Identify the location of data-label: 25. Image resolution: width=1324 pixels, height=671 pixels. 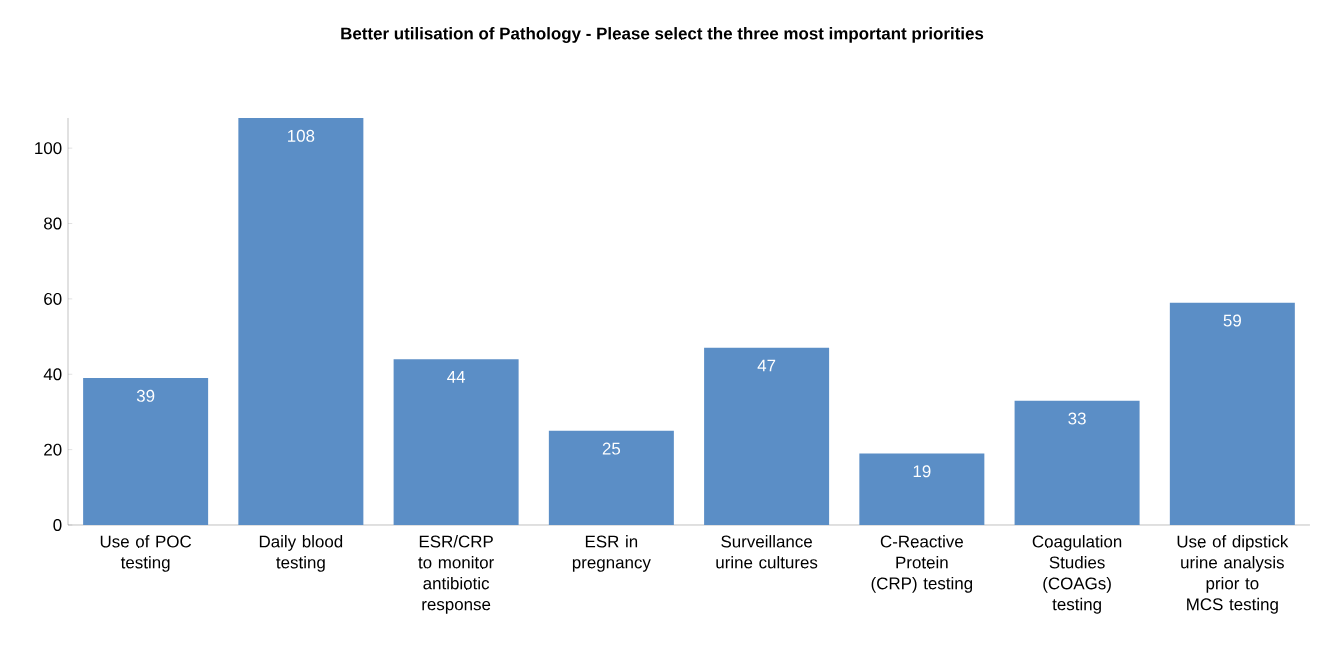
(611, 448).